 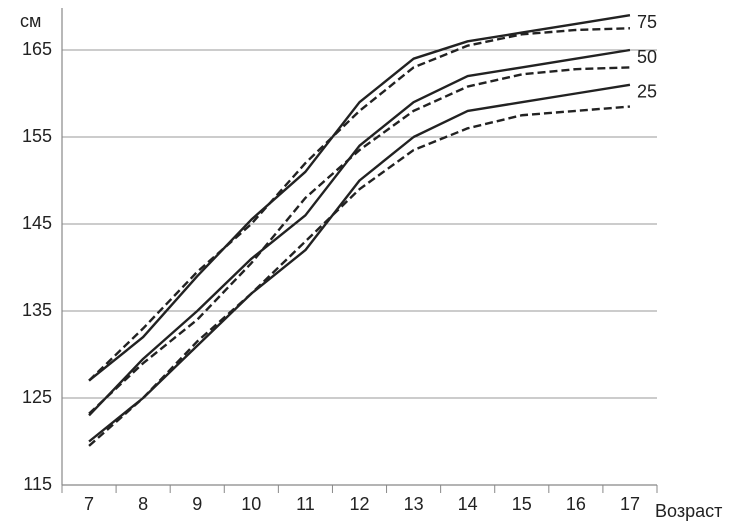 I want to click on y-tick-label: 115, so click(x=37, y=484).